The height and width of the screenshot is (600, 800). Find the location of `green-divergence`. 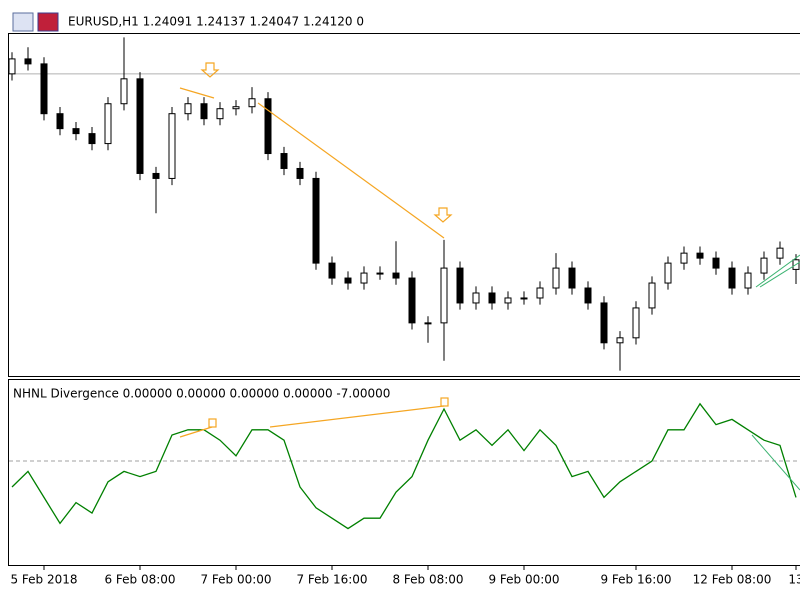

green-divergence is located at coordinates (775, 372).